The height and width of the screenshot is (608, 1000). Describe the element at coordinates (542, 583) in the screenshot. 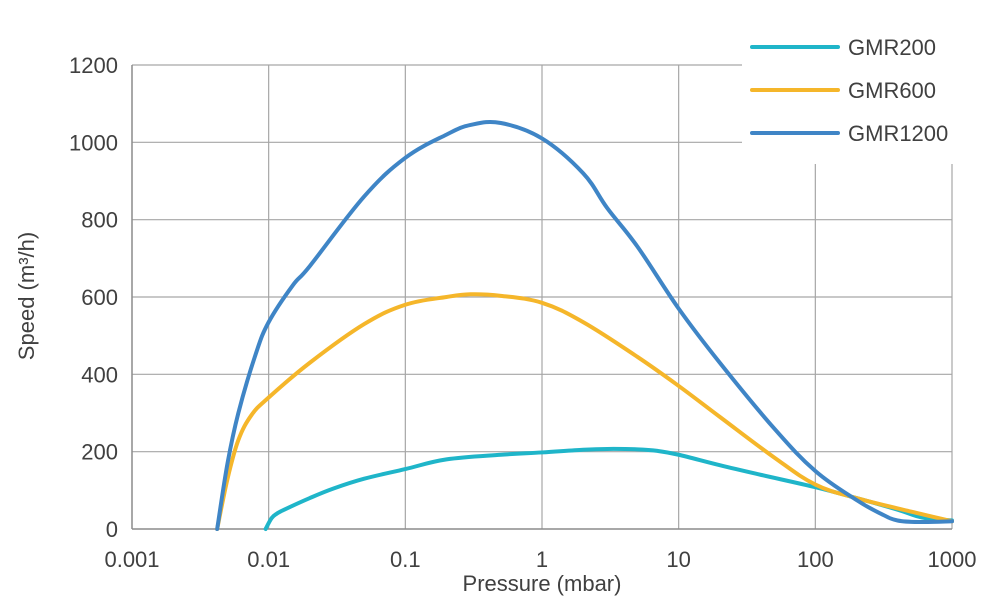

I see `x-axis-label: Pressure (mbar)` at that location.